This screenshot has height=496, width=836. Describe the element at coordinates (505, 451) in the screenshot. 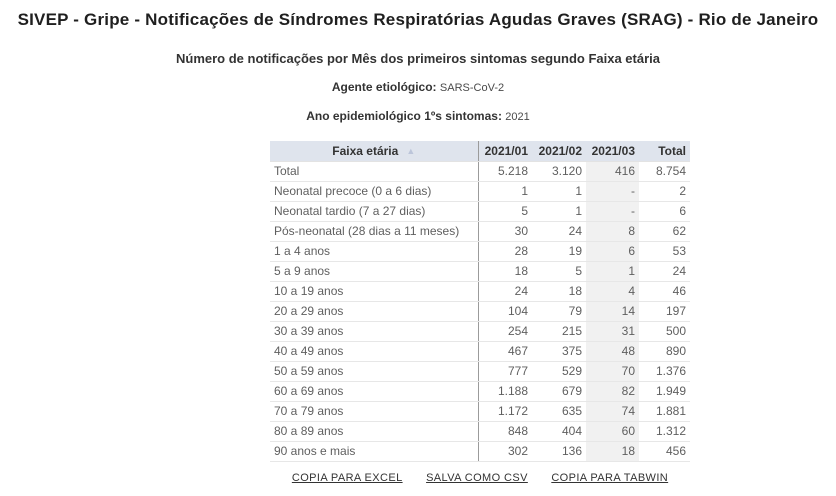

I see `value-cell: 302` at that location.